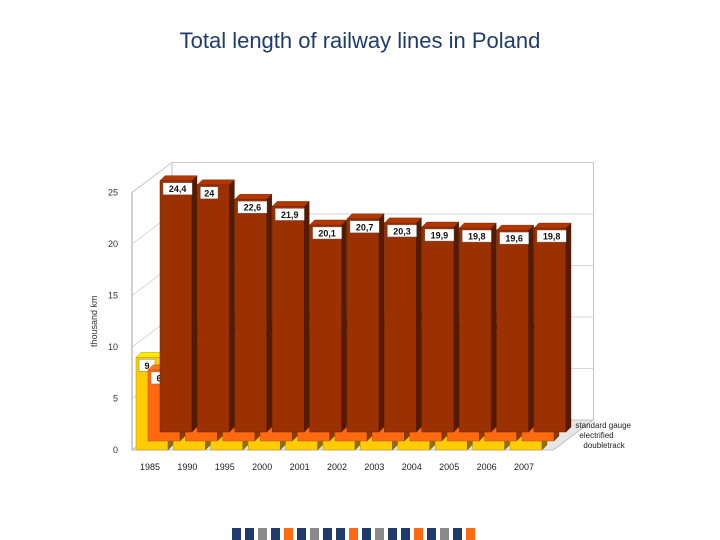 This screenshot has height=540, width=720. I want to click on x-tick-label: 2000, so click(262, 467).